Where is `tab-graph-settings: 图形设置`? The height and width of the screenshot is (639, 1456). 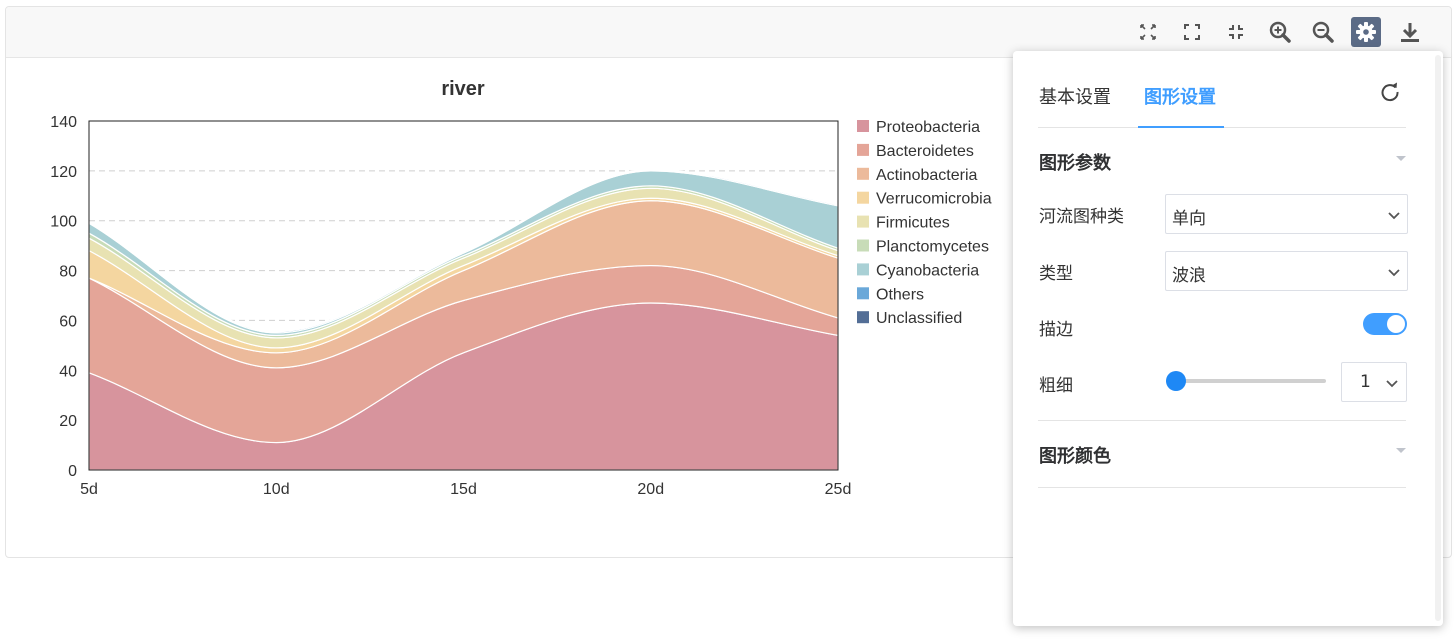
tab-graph-settings: 图形设置 is located at coordinates (1180, 97).